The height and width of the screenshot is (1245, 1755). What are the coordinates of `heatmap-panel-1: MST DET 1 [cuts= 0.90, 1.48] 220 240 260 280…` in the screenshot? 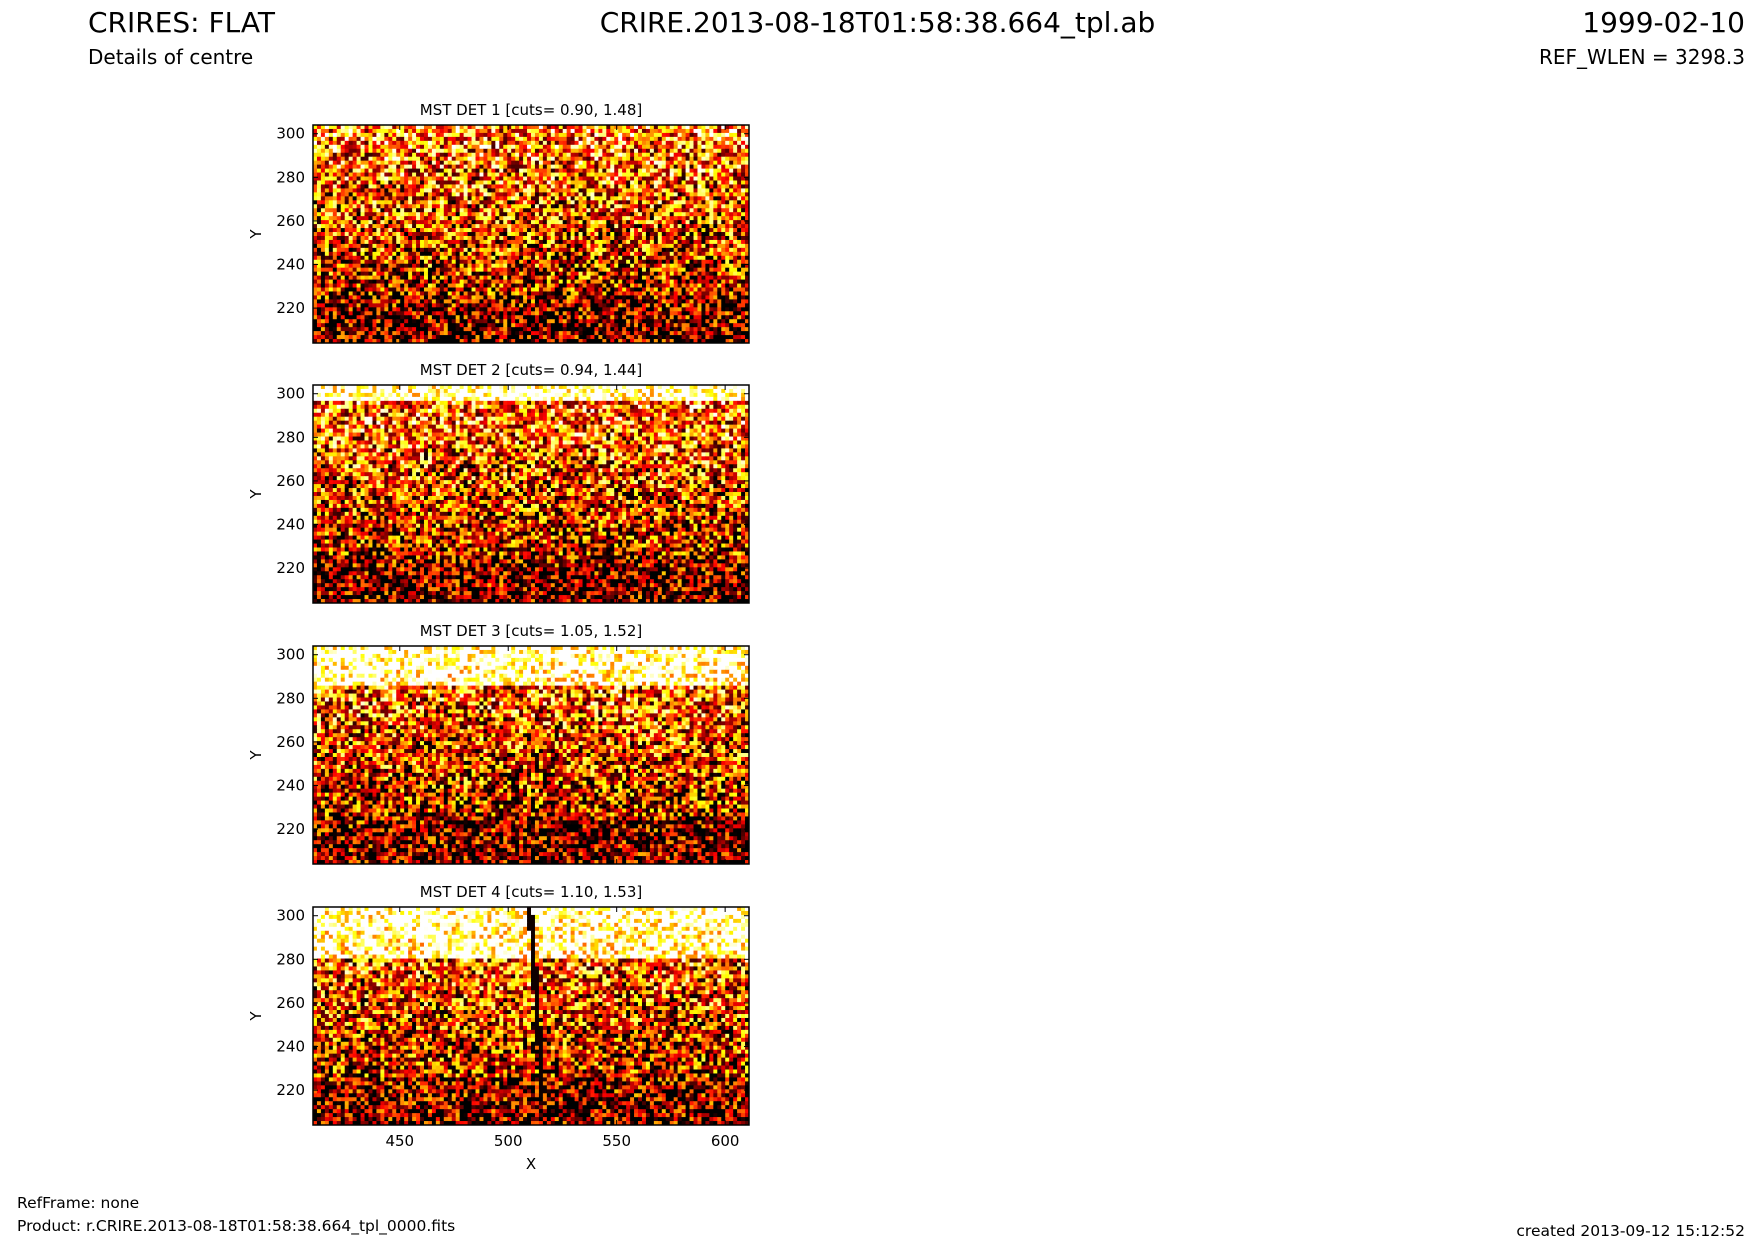 It's located at (498, 222).